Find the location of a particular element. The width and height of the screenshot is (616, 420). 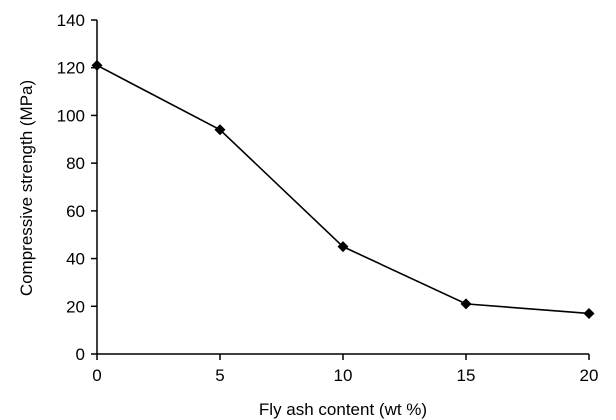

x-tick-label: 5 is located at coordinates (219, 375).